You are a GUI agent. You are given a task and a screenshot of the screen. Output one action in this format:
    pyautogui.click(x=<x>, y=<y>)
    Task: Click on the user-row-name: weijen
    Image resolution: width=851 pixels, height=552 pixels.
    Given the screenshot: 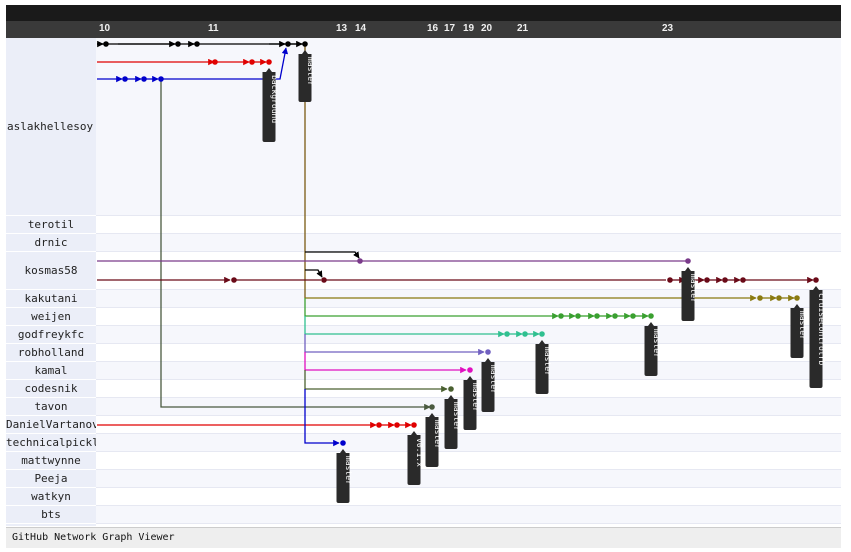 What is the action you would take?
    pyautogui.click(x=51, y=317)
    